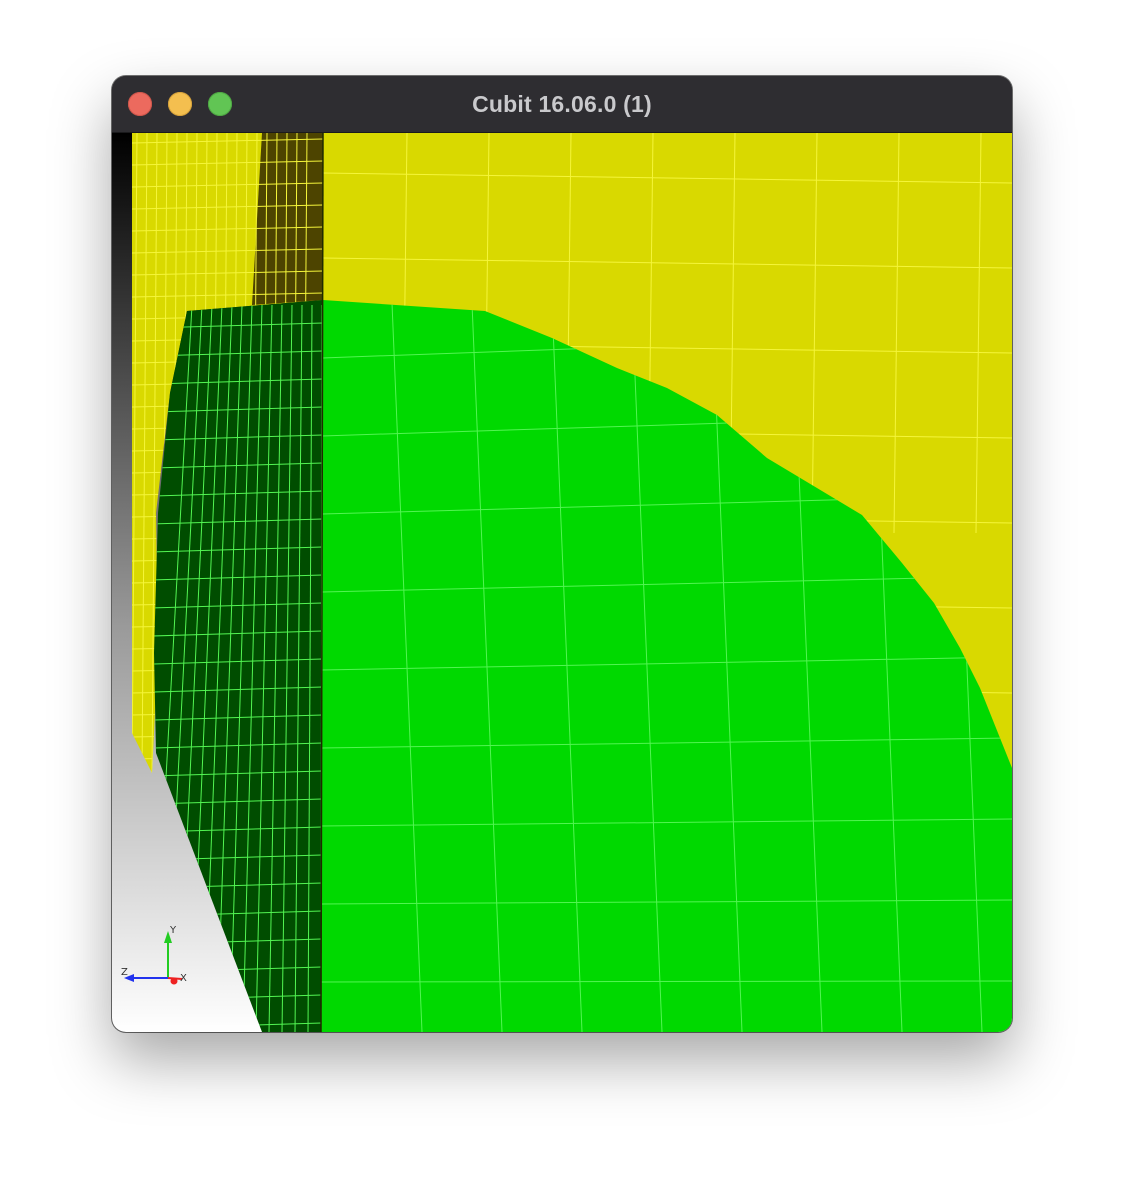  I want to click on volume-edge, so click(322, 582).